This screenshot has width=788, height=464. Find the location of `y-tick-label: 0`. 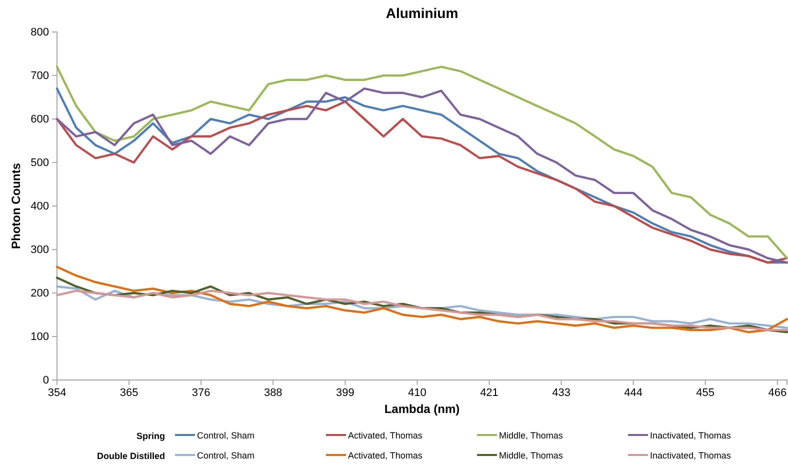

y-tick-label: 0 is located at coordinates (45, 380).